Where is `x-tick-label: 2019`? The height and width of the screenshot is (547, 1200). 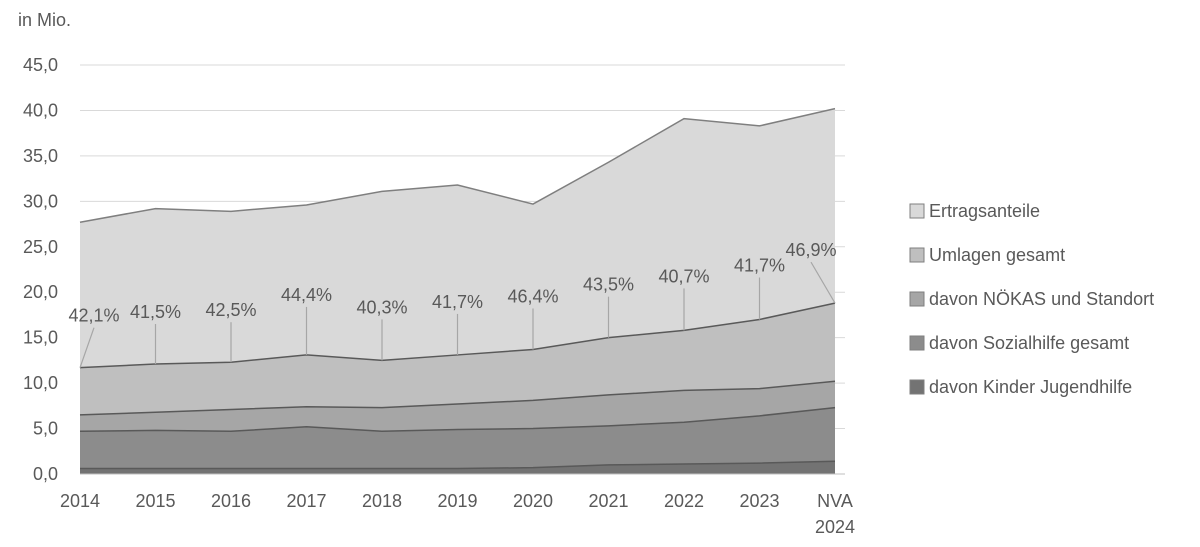 x-tick-label: 2019 is located at coordinates (457, 501).